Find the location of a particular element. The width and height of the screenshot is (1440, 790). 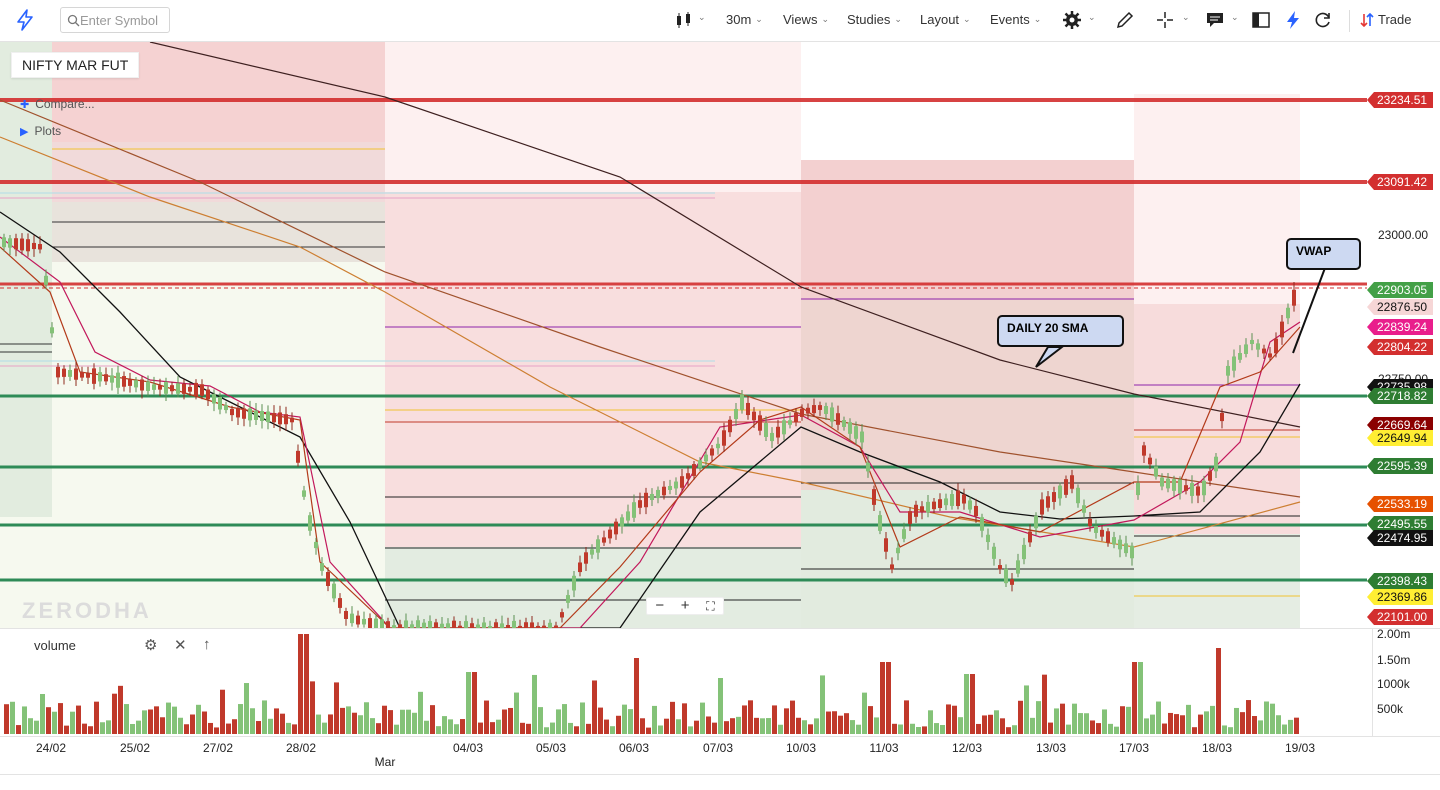

comment-chevron-icon: ⌄ is located at coordinates (1235, 17).